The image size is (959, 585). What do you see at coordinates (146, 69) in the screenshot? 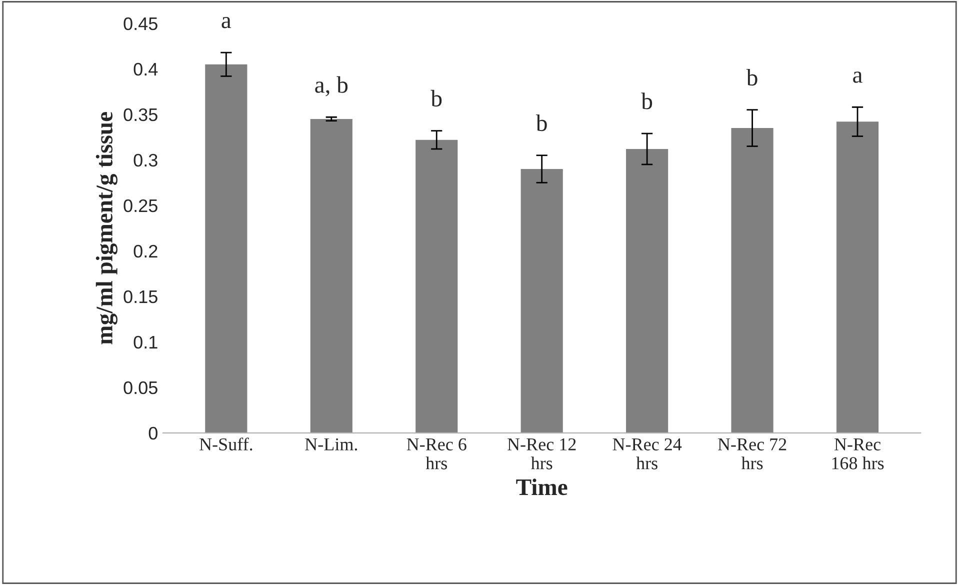
I see `y-tick-label: 0.4` at bounding box center [146, 69].